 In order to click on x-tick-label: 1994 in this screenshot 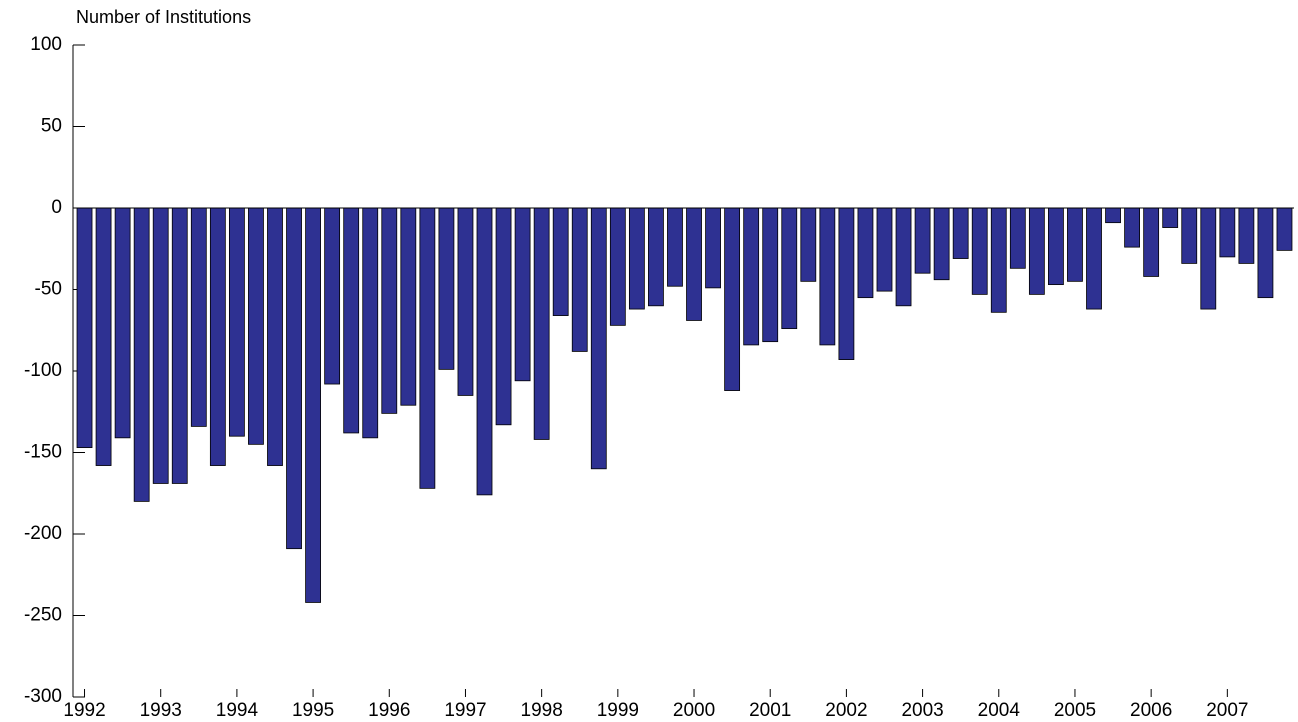, I will do `click(237, 710)`.